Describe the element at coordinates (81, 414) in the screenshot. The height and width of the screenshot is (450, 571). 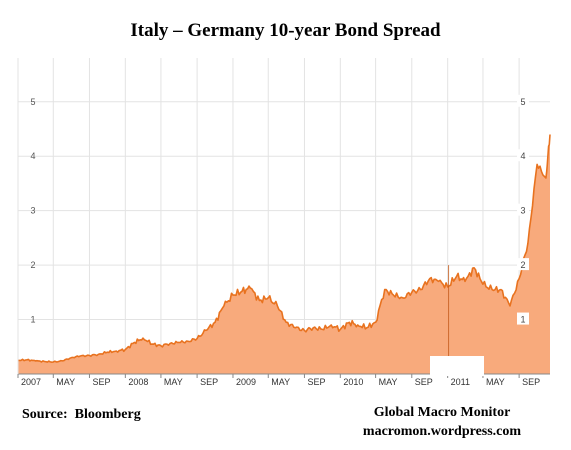
I see `source-note: Source: Bloomberg` at that location.